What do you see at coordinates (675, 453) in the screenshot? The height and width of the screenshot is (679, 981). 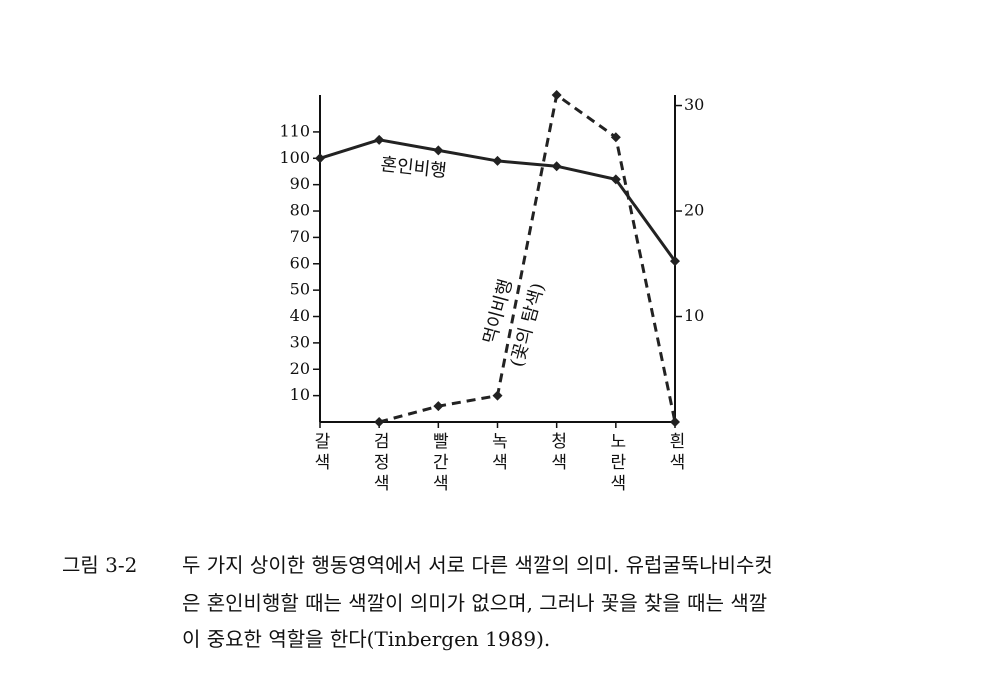 I see `x-tick-label: 흰색` at bounding box center [675, 453].